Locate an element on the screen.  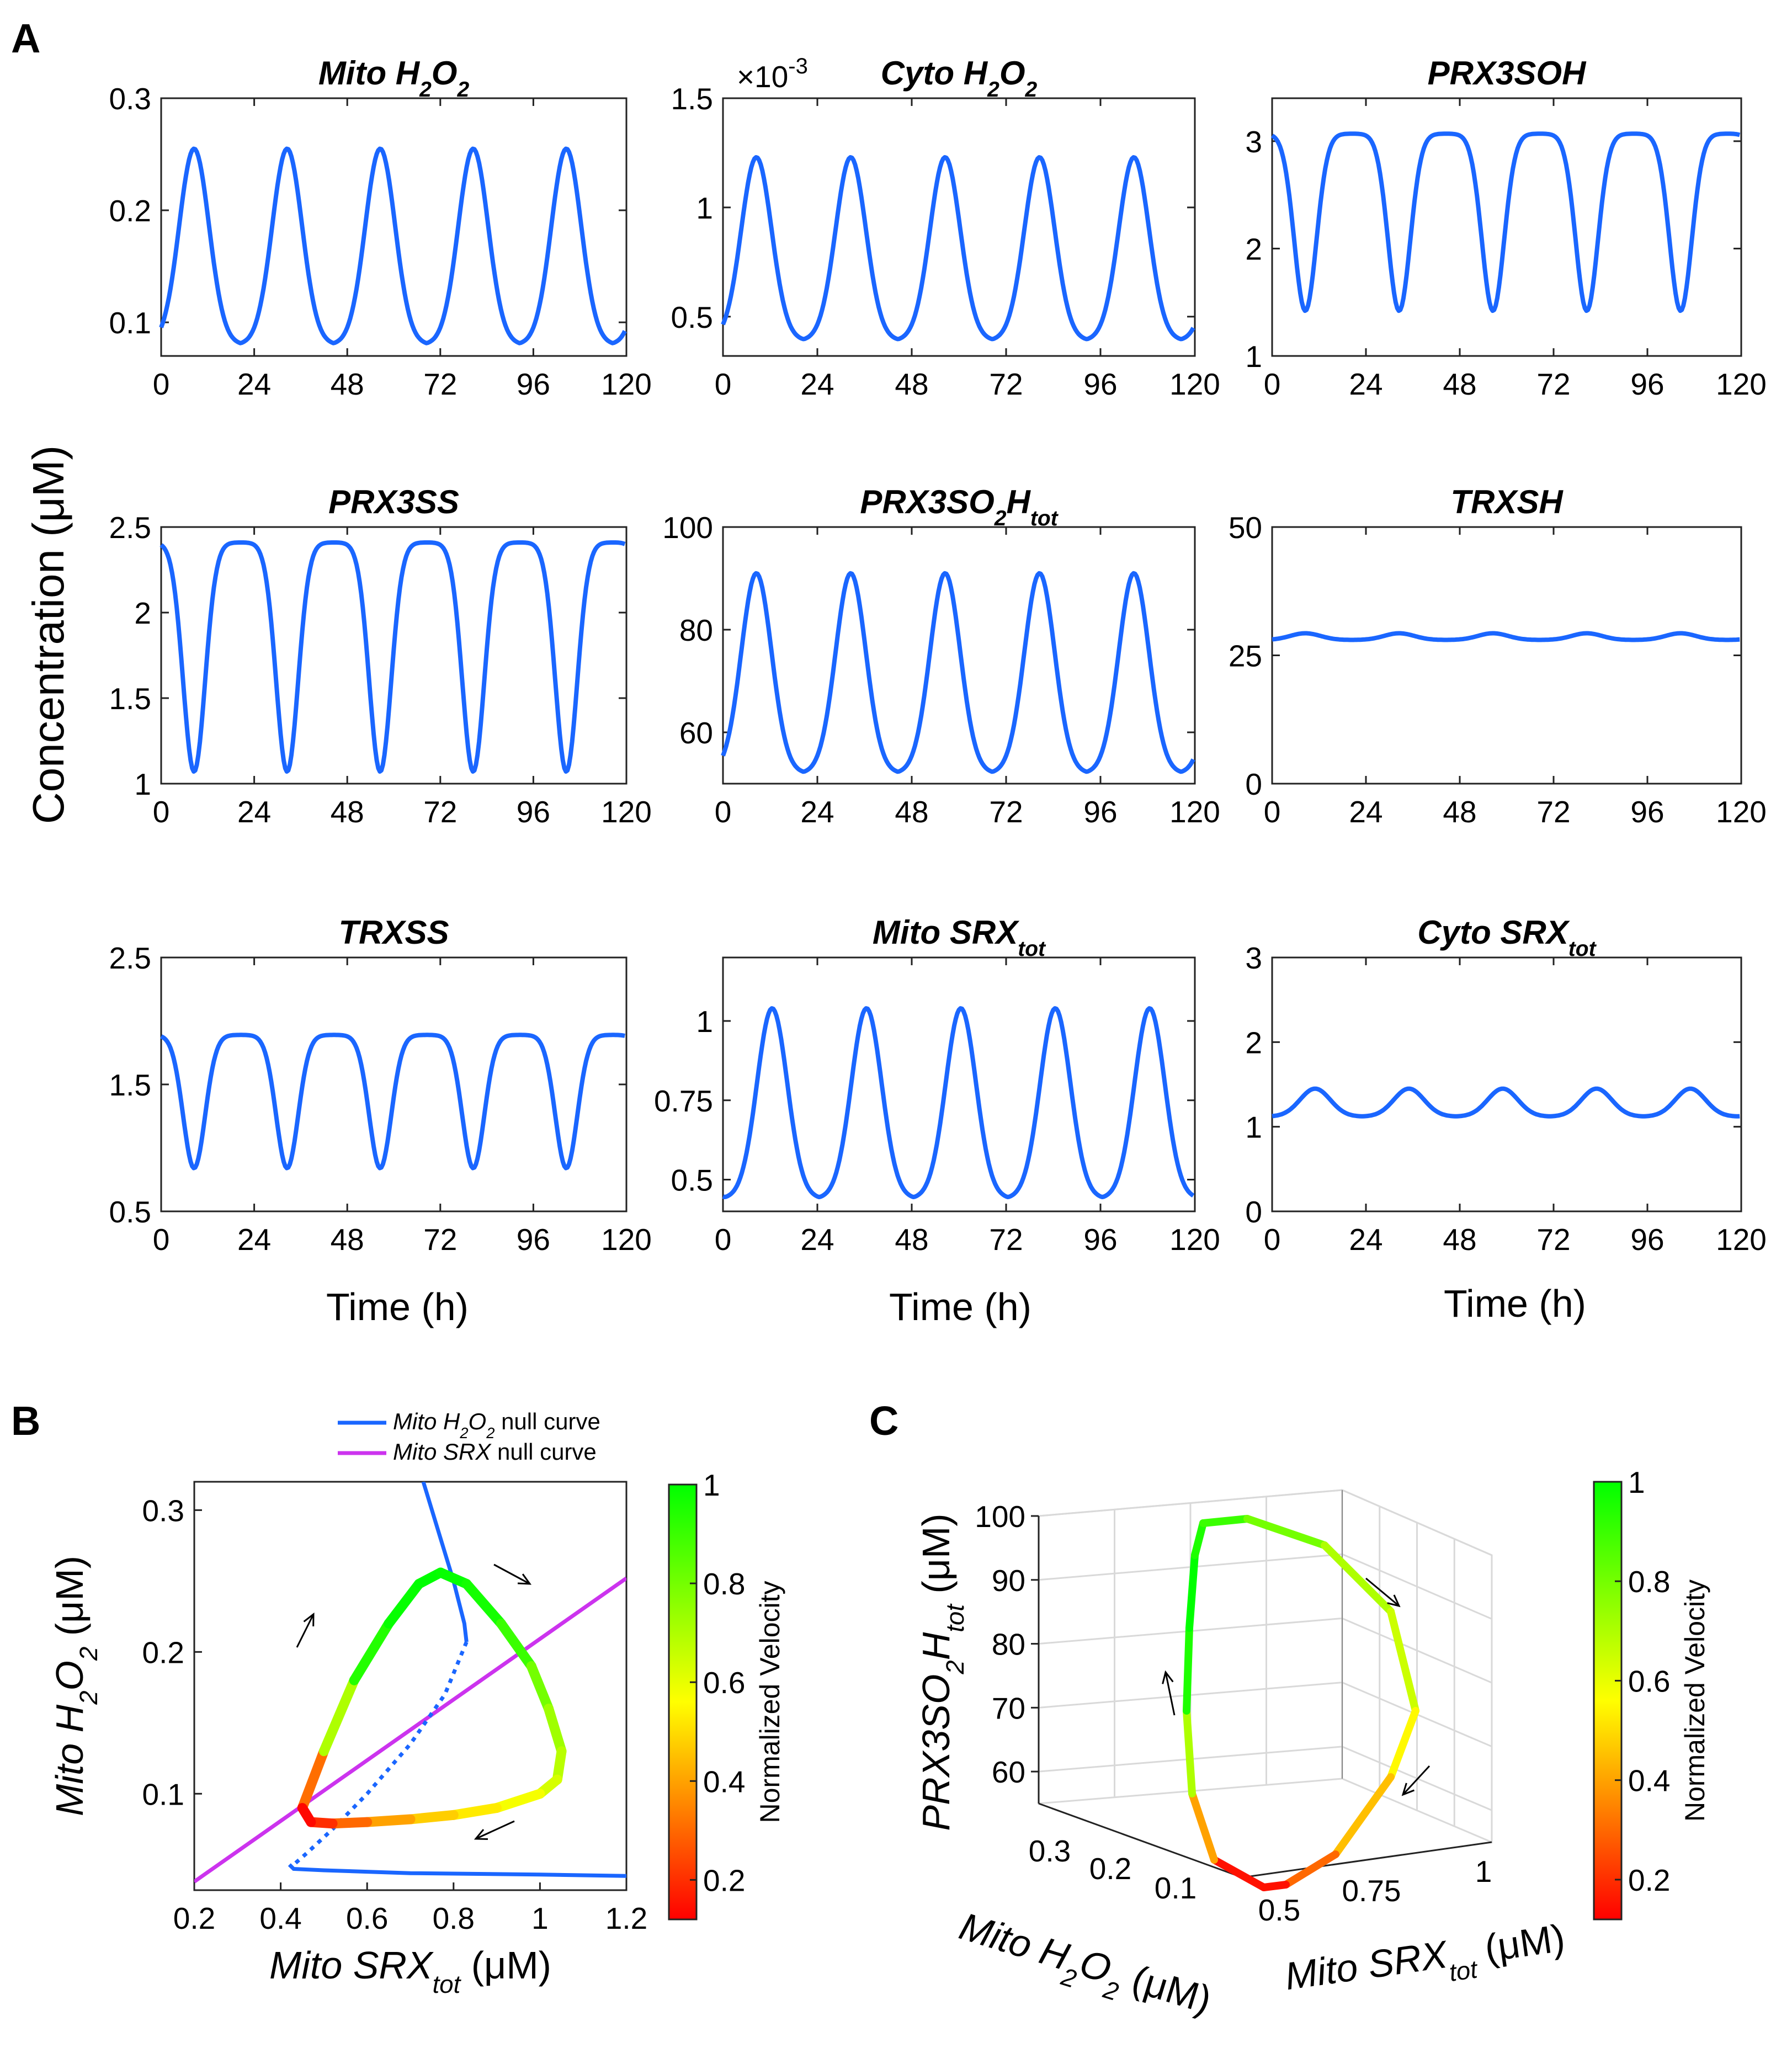
y-tick-label: 60 is located at coordinates (696, 733).